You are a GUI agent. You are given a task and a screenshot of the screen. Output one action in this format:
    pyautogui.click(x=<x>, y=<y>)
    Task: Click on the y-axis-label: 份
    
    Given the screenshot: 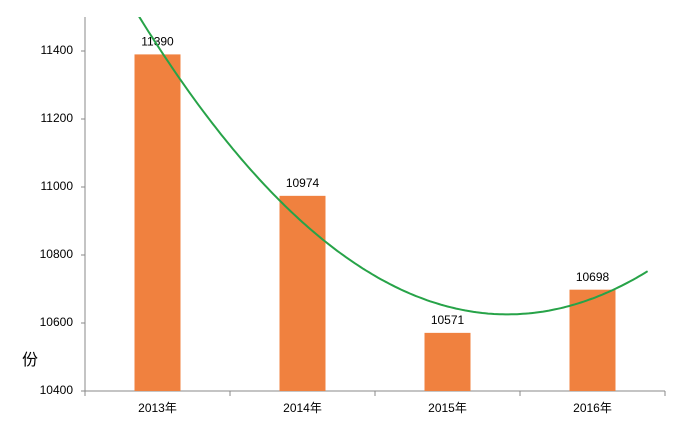 What is the action you would take?
    pyautogui.click(x=30, y=360)
    